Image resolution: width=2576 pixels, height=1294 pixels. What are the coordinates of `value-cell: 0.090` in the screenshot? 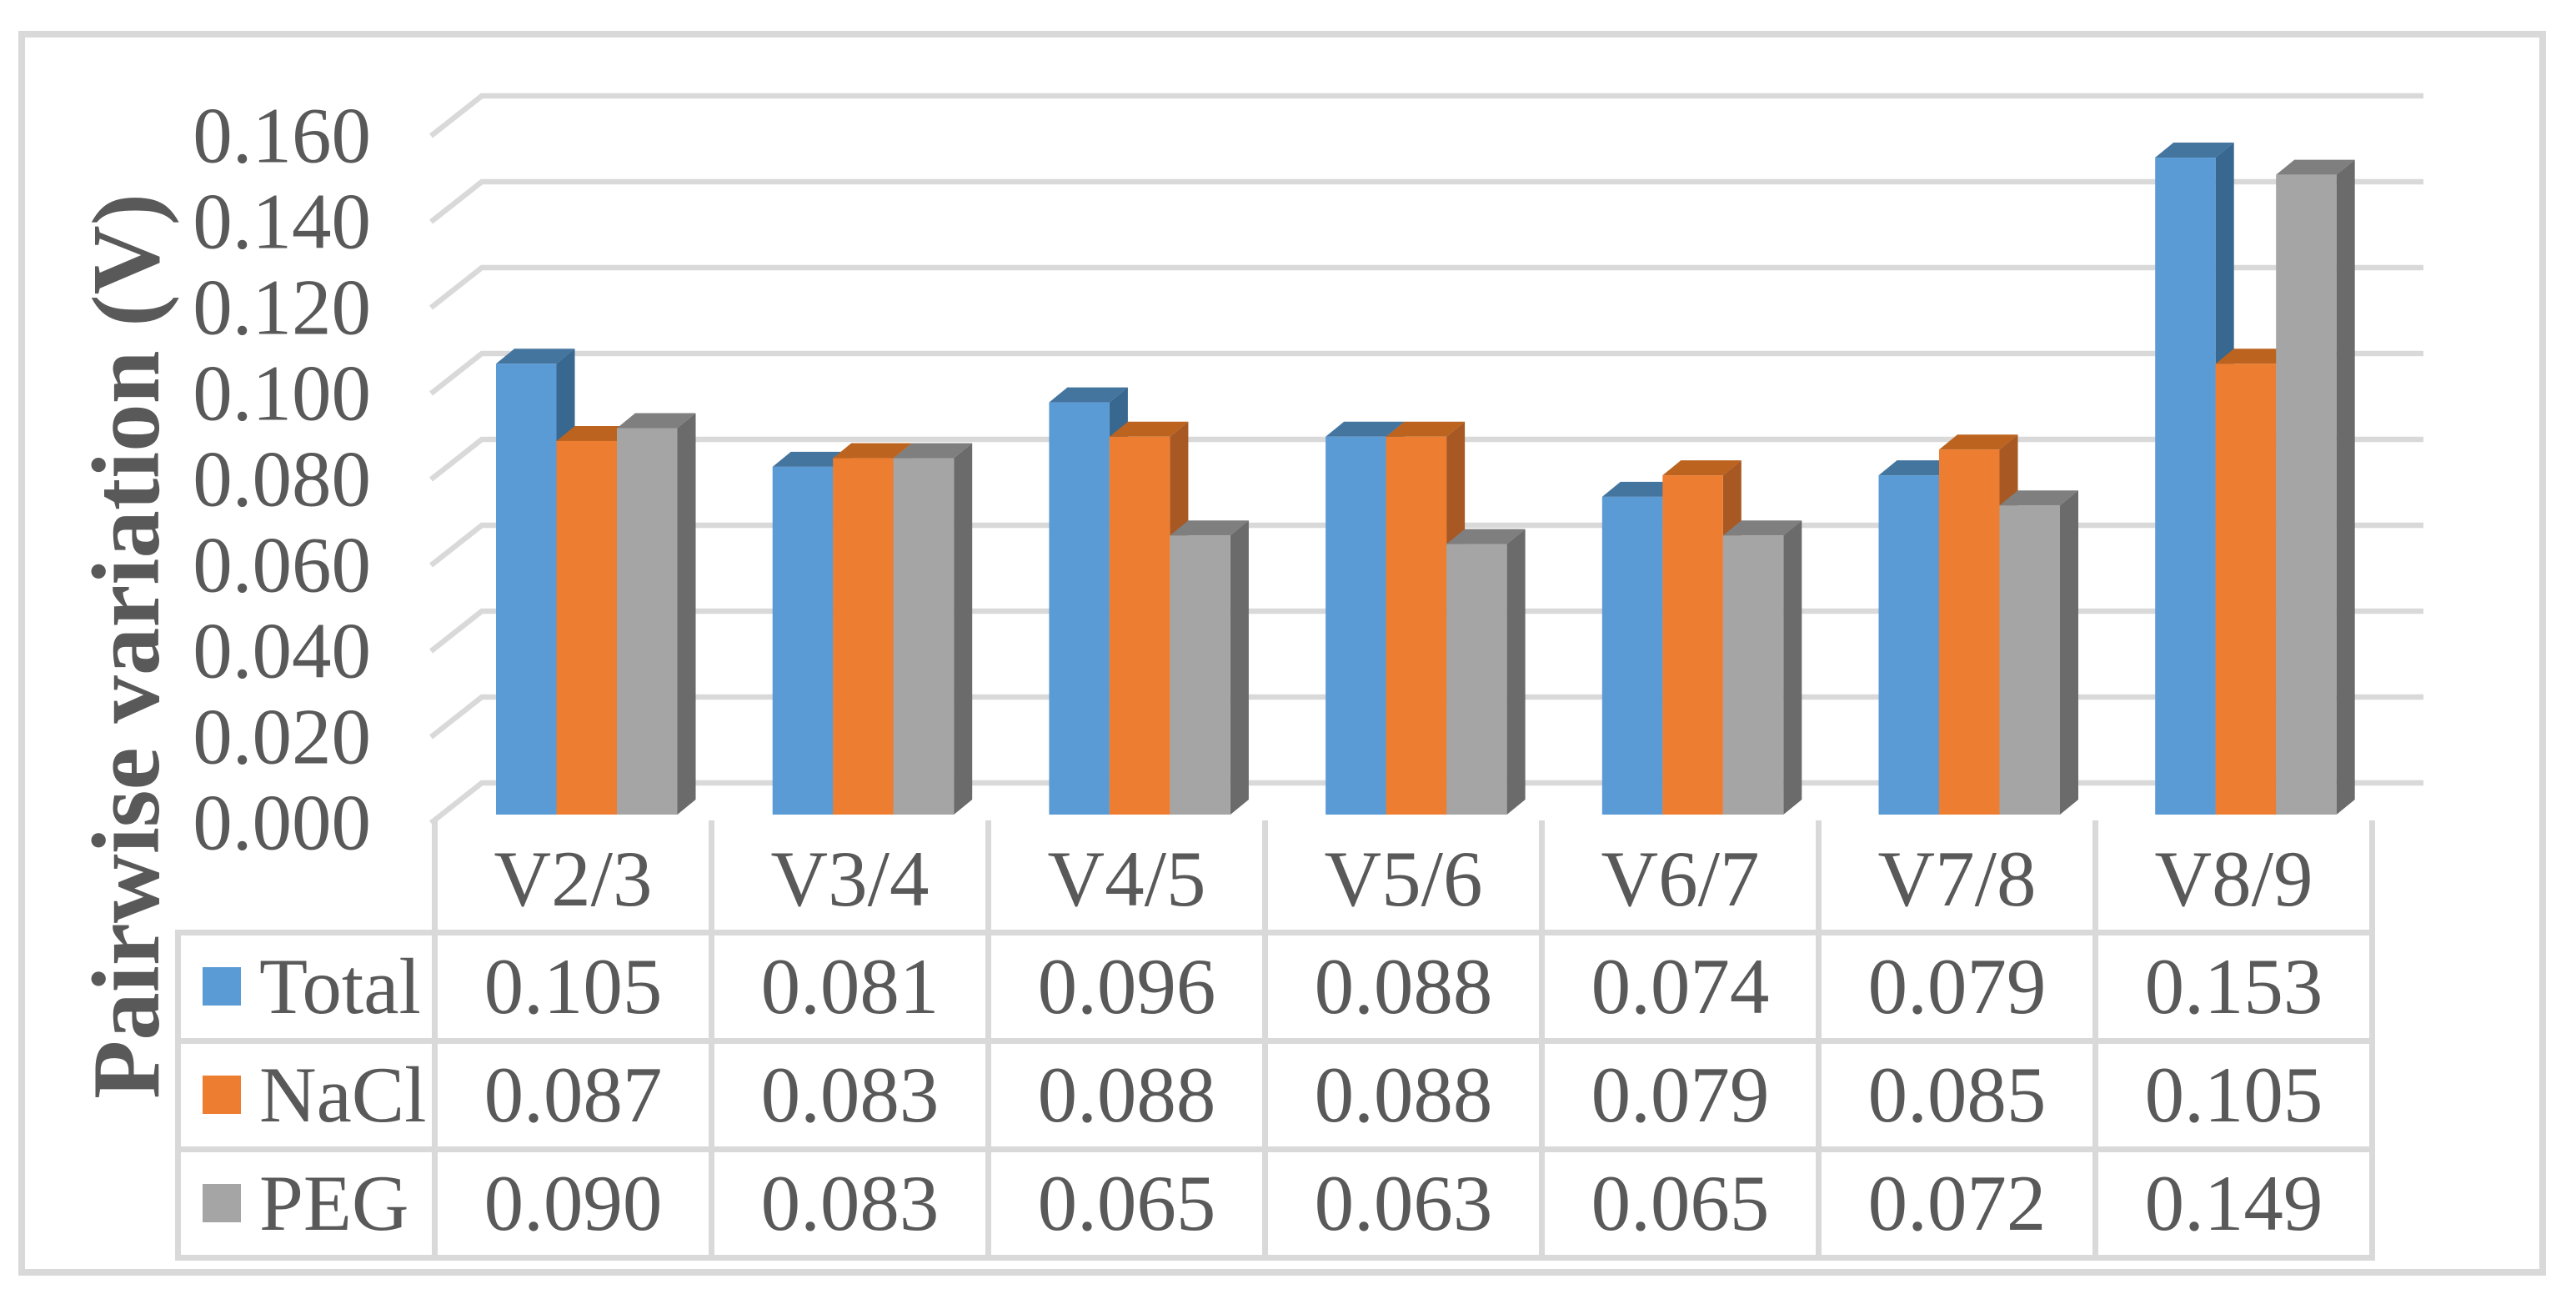 It's located at (573, 1204).